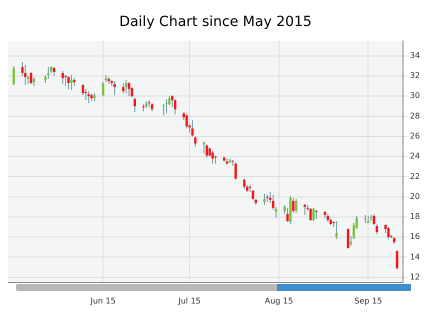 This screenshot has width=431, height=330. What do you see at coordinates (415, 115) in the screenshot?
I see `y-tick-label: 28` at bounding box center [415, 115].